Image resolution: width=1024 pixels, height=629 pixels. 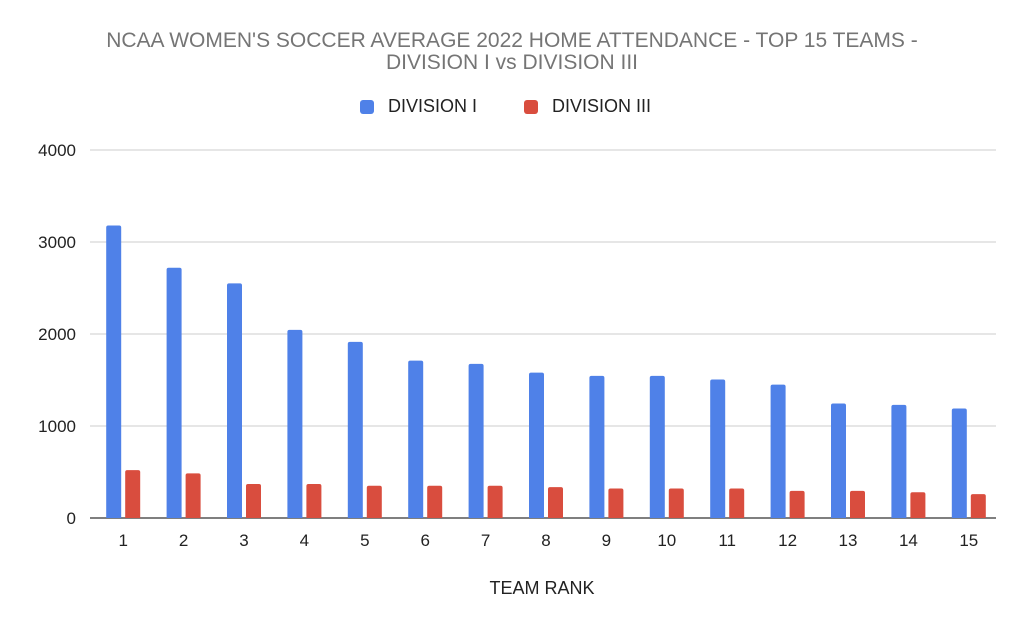 I want to click on x-tick-label-10: 10, so click(x=666, y=540).